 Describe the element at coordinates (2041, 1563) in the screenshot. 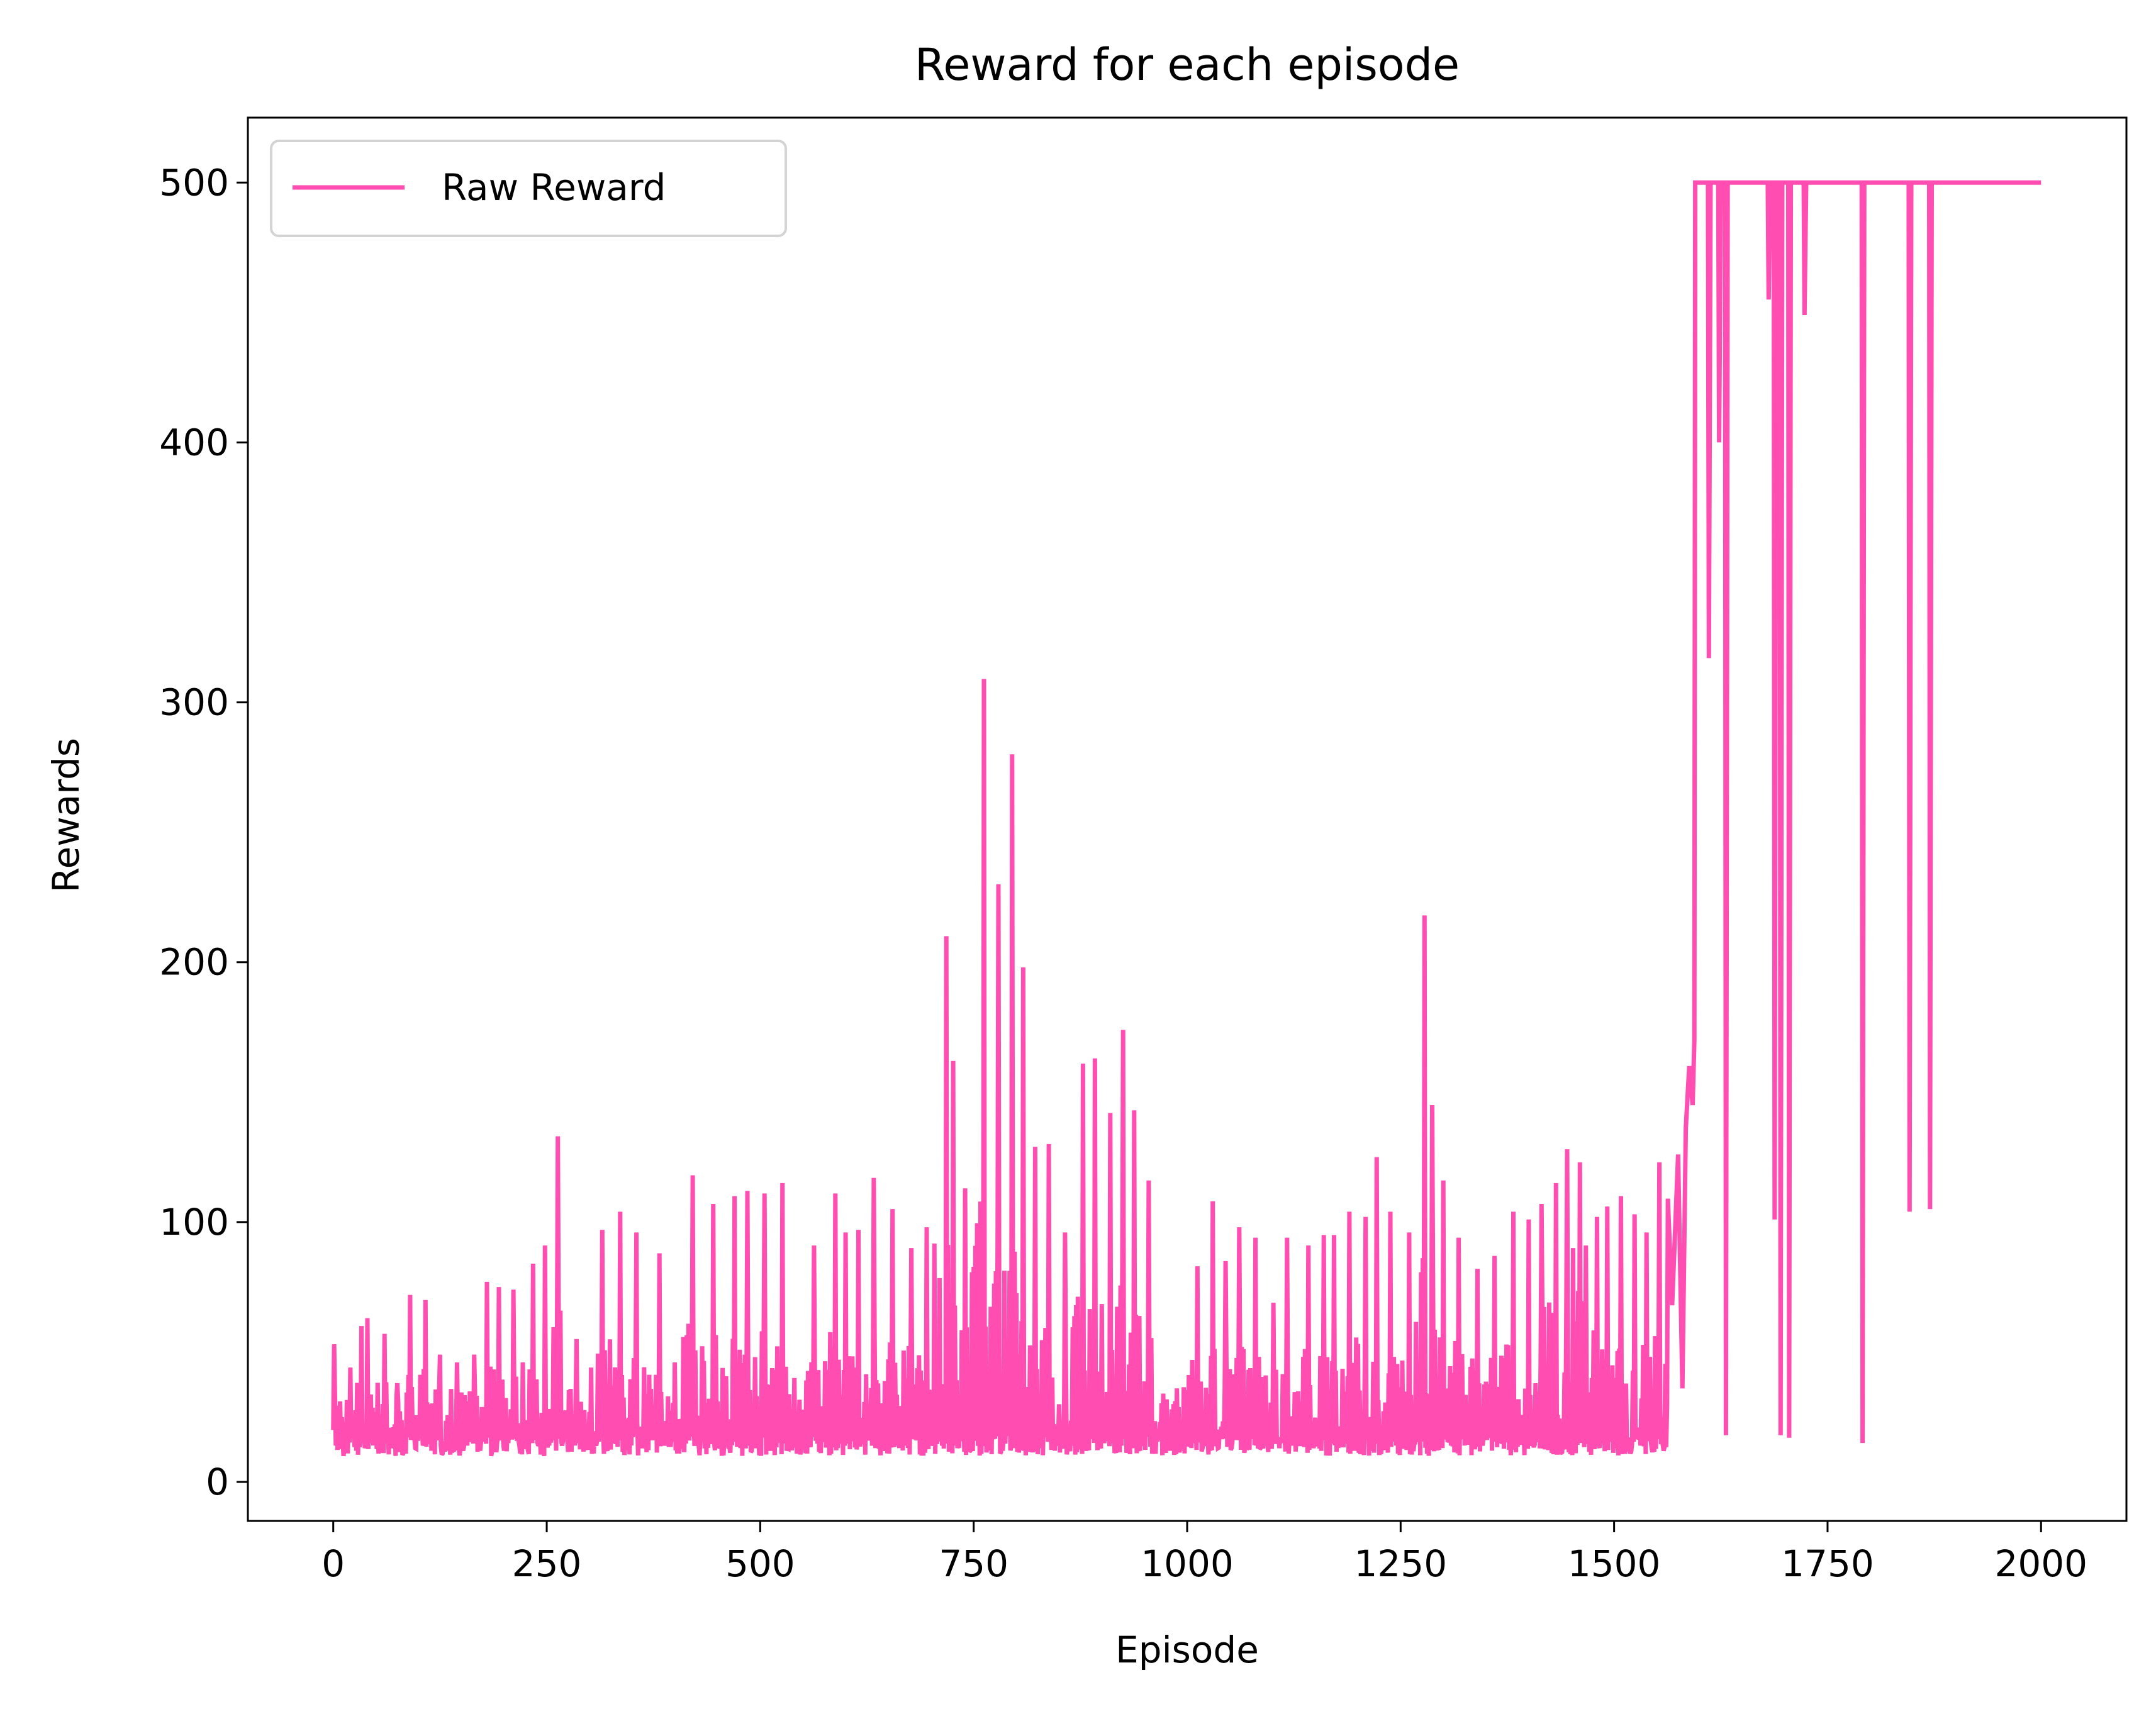

I see `x-tick-label: 2000` at that location.